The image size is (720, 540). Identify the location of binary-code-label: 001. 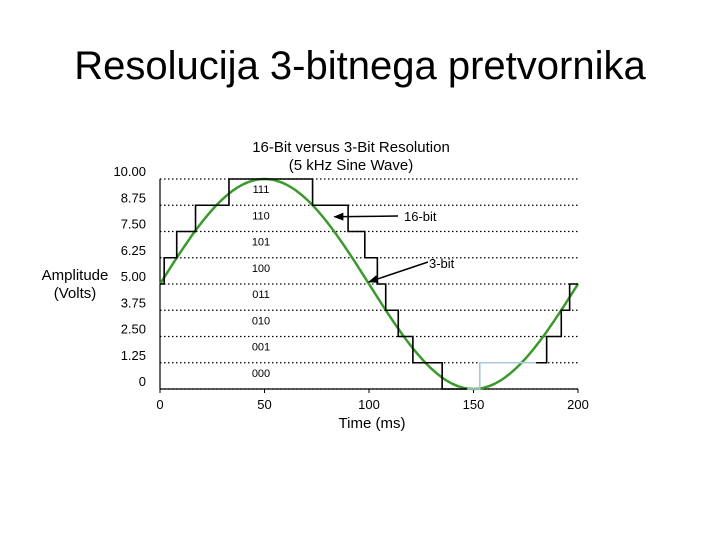
(261, 348).